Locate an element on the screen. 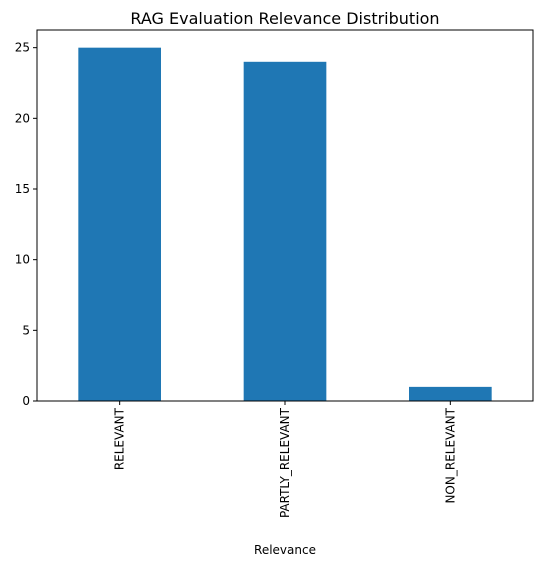  x-tick-label-partly-relevant: PARTLY_RELEVANT is located at coordinates (285, 462).